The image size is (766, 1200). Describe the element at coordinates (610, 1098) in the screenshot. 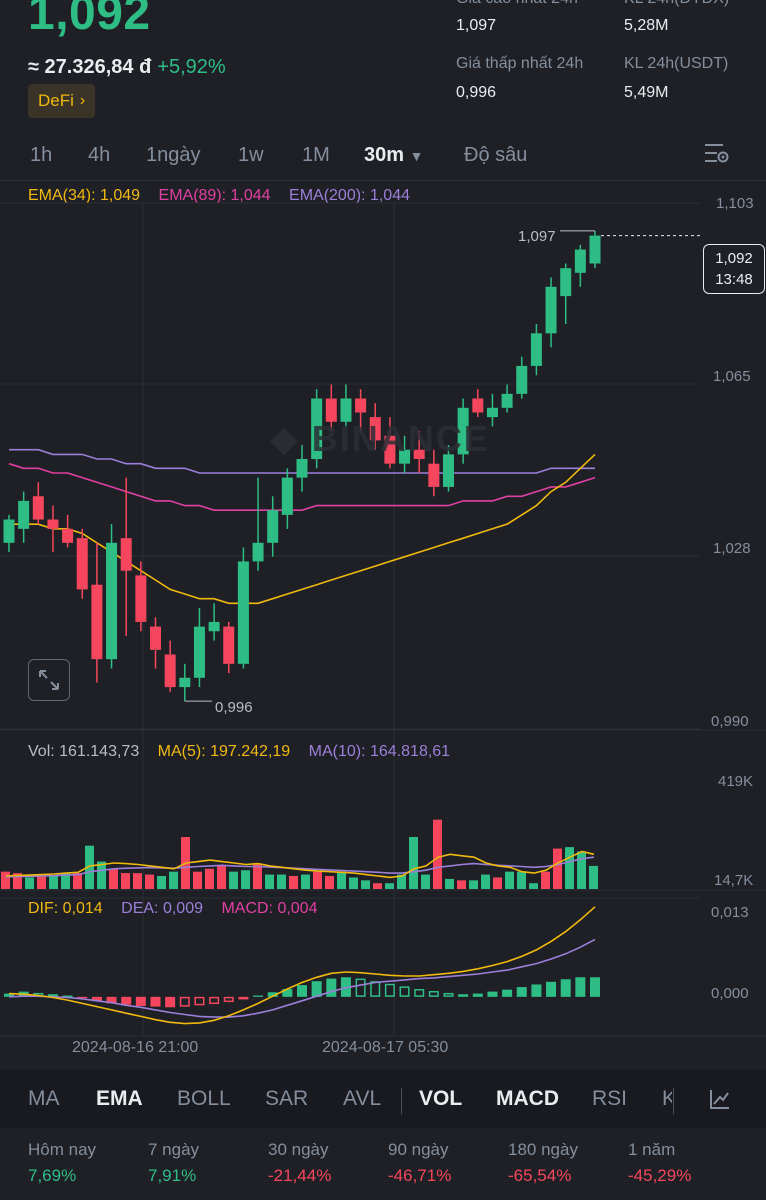

I see `ind-tab-rsi: RSI` at that location.